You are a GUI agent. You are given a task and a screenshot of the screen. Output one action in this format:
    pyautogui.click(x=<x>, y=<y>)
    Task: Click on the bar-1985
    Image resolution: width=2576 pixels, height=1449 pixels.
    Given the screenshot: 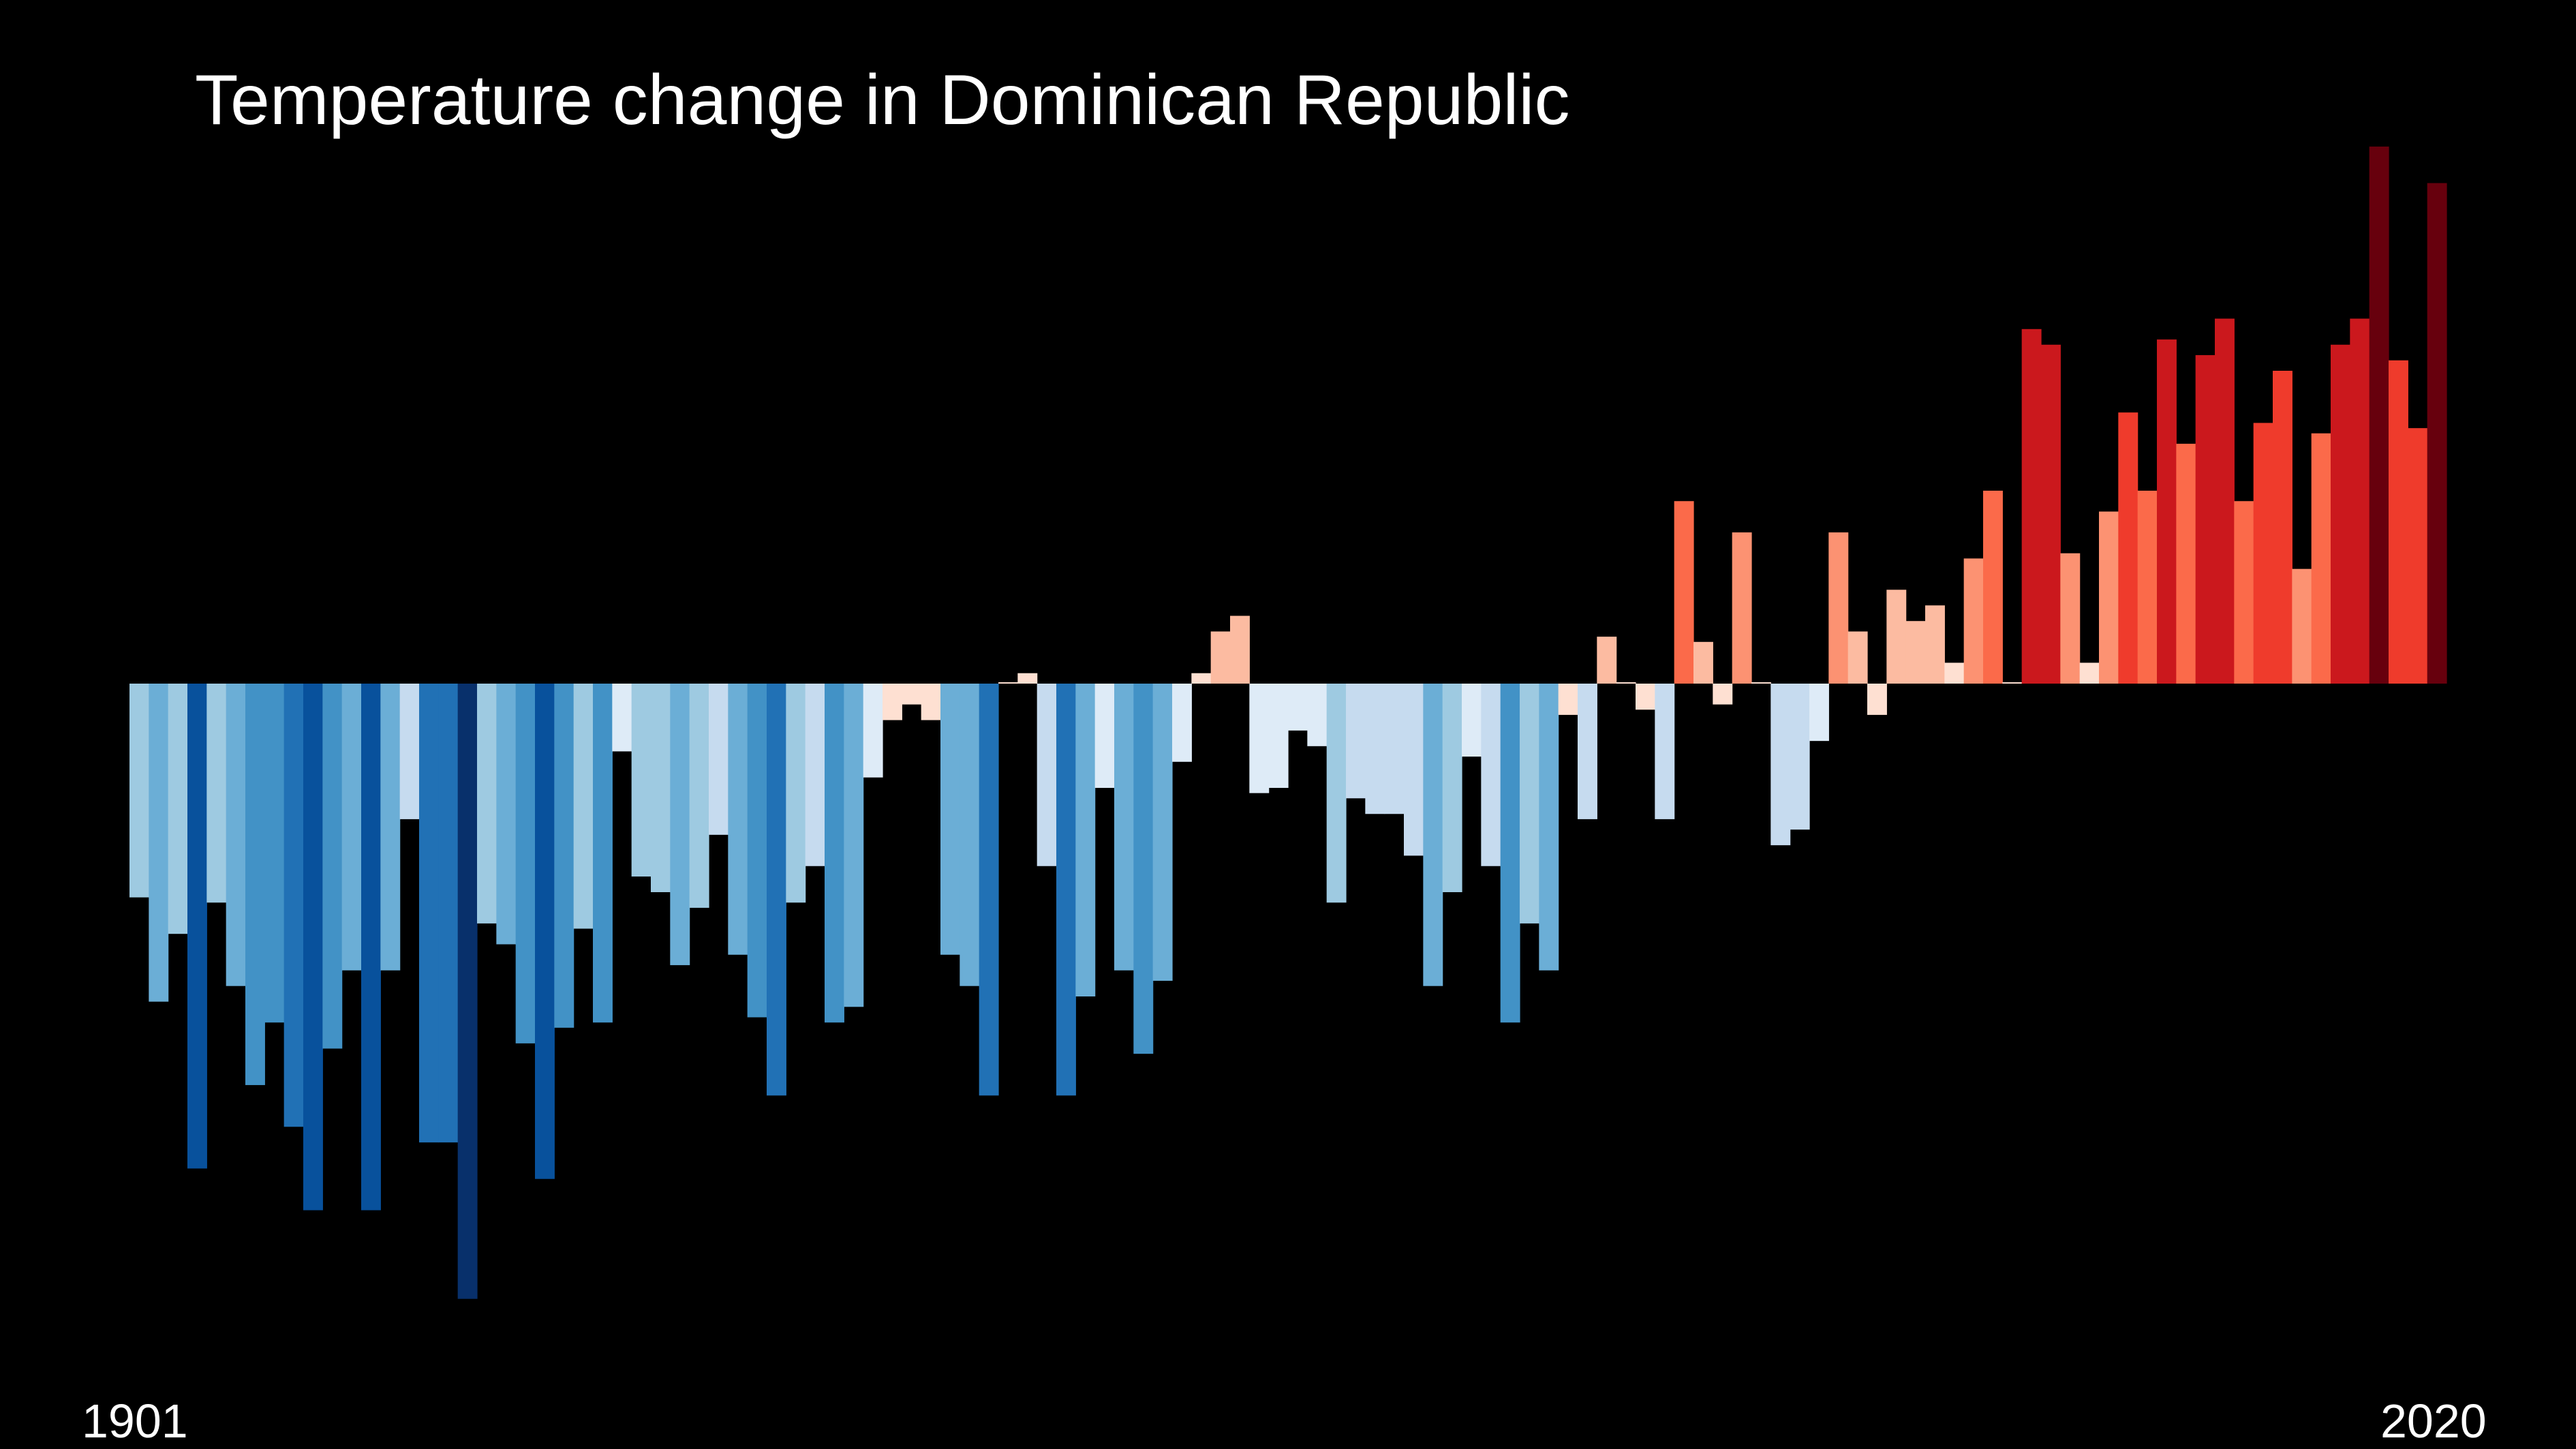 What is the action you would take?
    pyautogui.click(x=1761, y=683)
    